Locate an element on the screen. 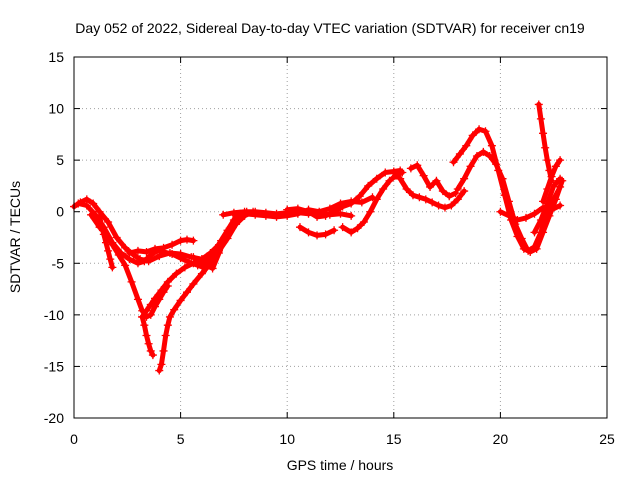 This screenshot has width=640, height=480. x-tick-label: 15 is located at coordinates (394, 439).